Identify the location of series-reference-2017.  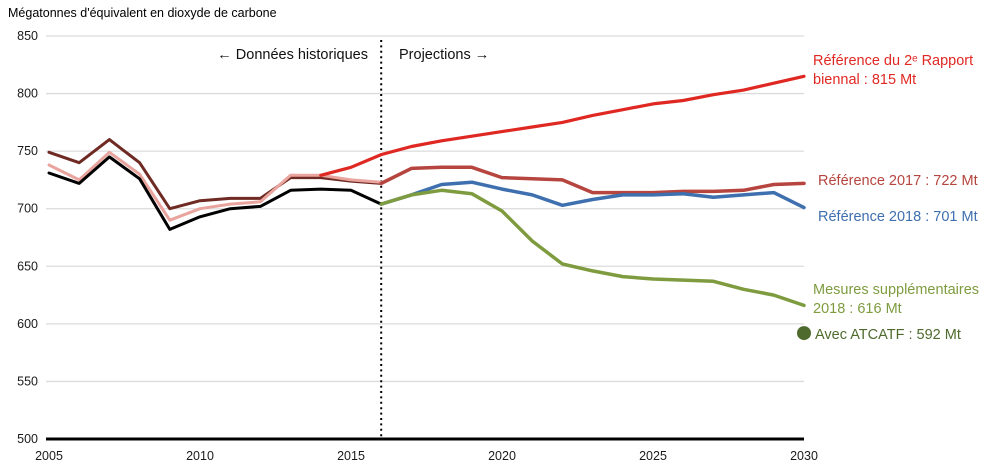
(592, 180).